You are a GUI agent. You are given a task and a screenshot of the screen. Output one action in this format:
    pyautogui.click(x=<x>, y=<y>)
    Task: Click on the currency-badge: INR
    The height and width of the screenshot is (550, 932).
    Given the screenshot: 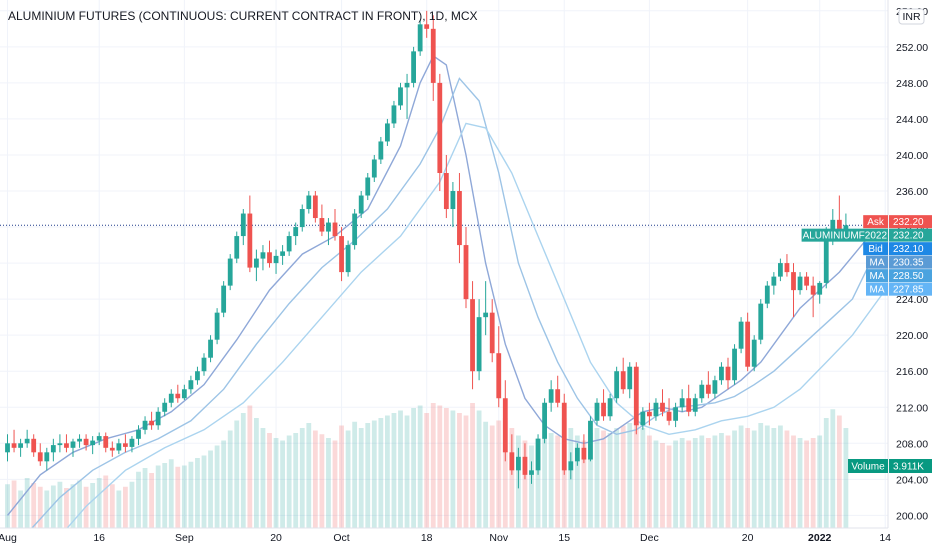 What is the action you would take?
    pyautogui.click(x=911, y=16)
    